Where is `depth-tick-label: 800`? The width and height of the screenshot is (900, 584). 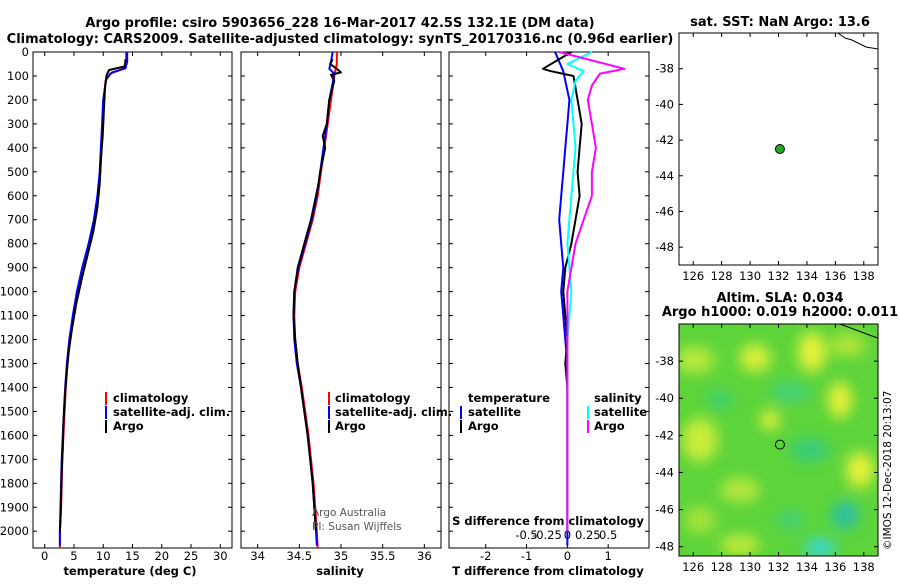
depth-tick-label: 800 is located at coordinates (18, 244).